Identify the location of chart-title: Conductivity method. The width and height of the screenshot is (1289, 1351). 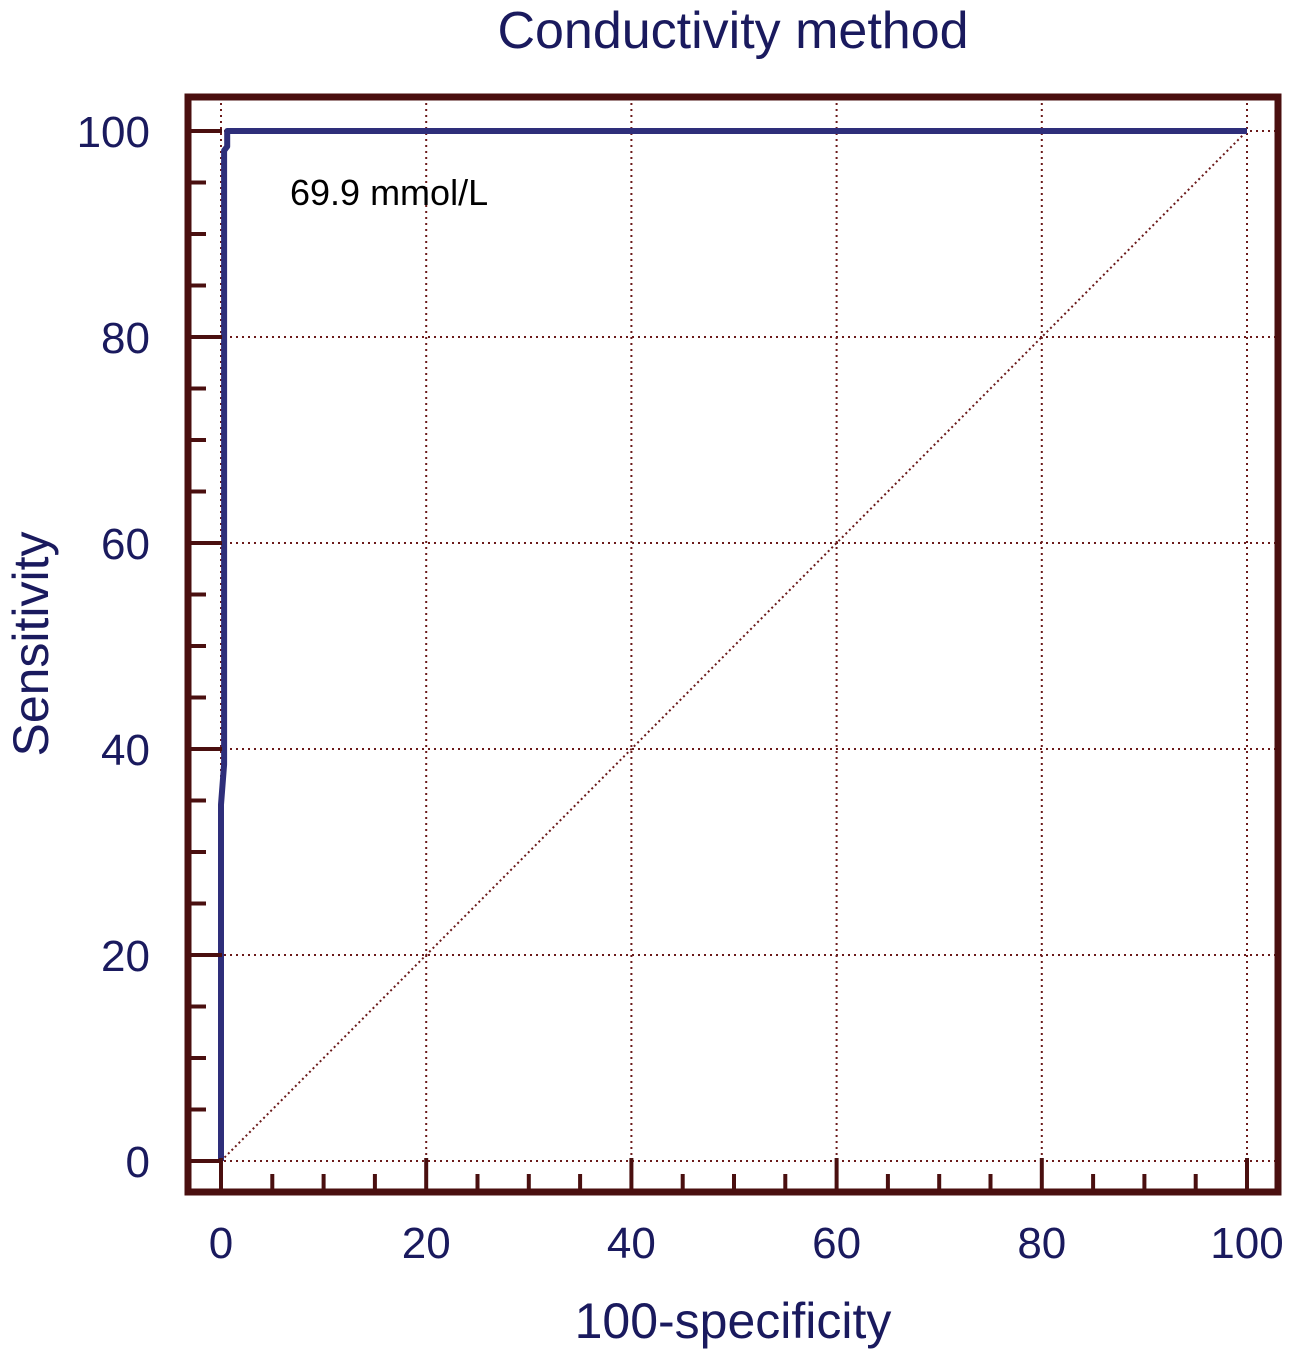
(732, 31).